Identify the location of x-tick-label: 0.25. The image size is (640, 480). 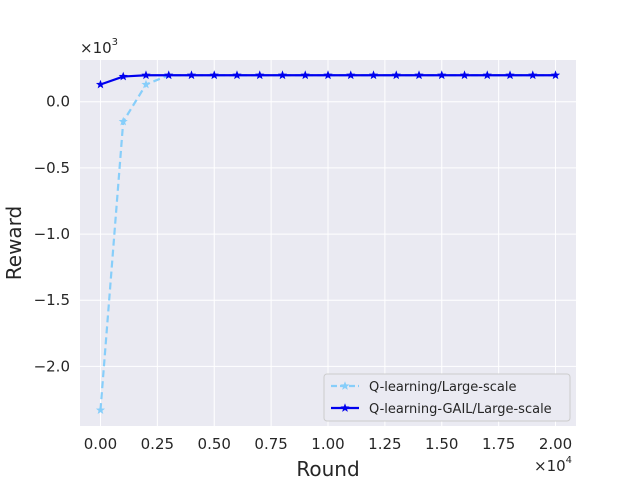
(157, 444).